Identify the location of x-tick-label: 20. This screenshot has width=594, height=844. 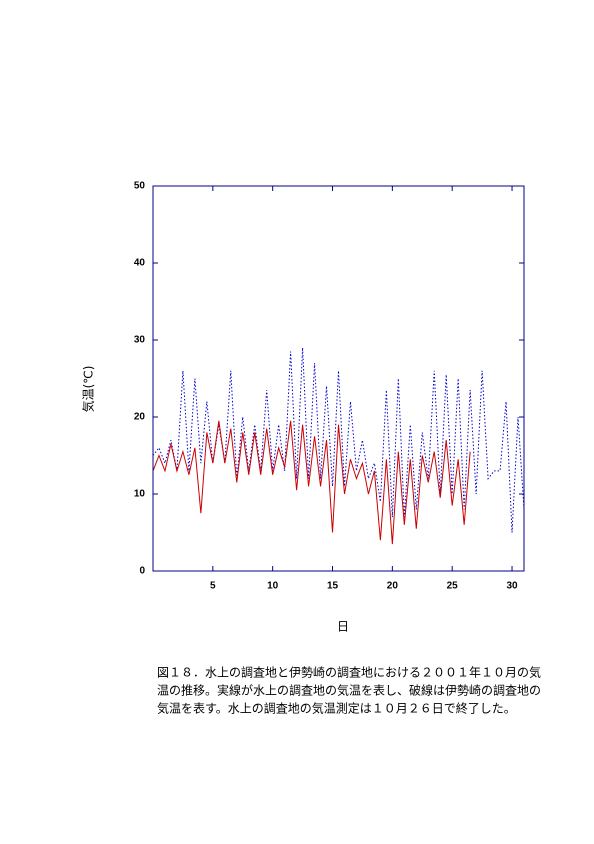
(393, 586).